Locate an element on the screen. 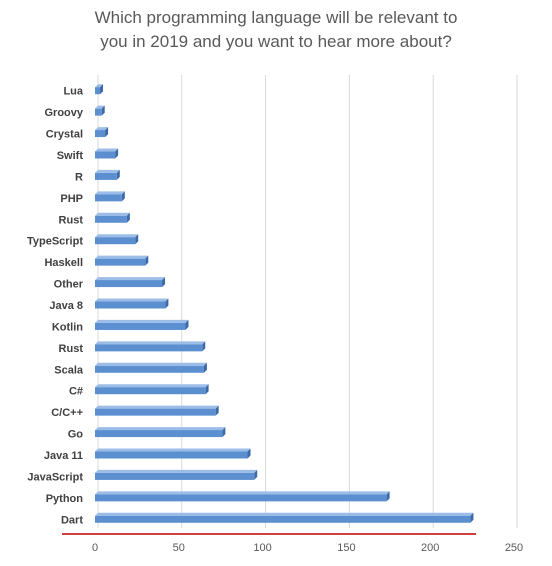 Image resolution: width=552 pixels, height=566 pixels. category-label: Go is located at coordinates (76, 435).